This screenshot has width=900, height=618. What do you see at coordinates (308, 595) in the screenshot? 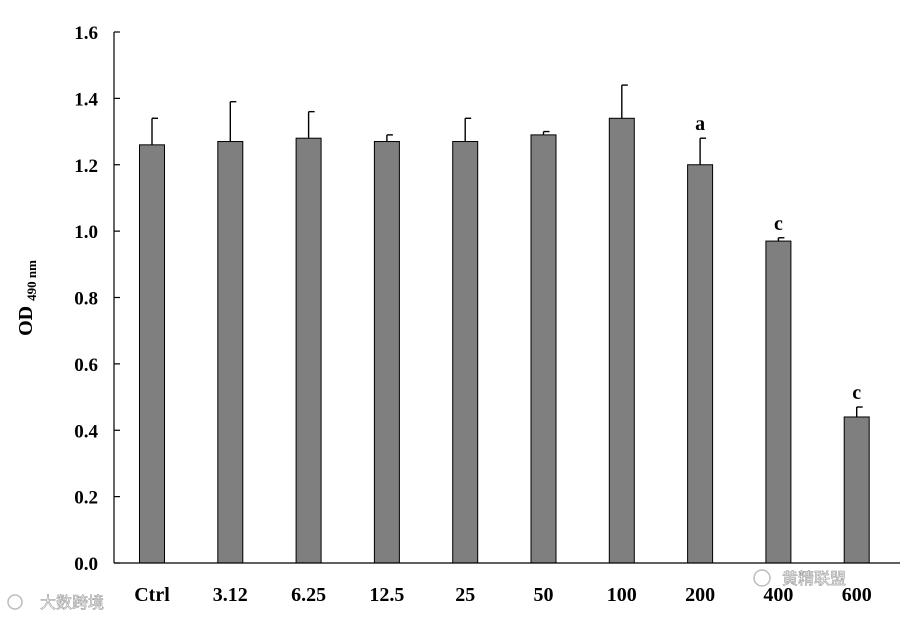
I see `x-tick-label: 6.25` at bounding box center [308, 595].